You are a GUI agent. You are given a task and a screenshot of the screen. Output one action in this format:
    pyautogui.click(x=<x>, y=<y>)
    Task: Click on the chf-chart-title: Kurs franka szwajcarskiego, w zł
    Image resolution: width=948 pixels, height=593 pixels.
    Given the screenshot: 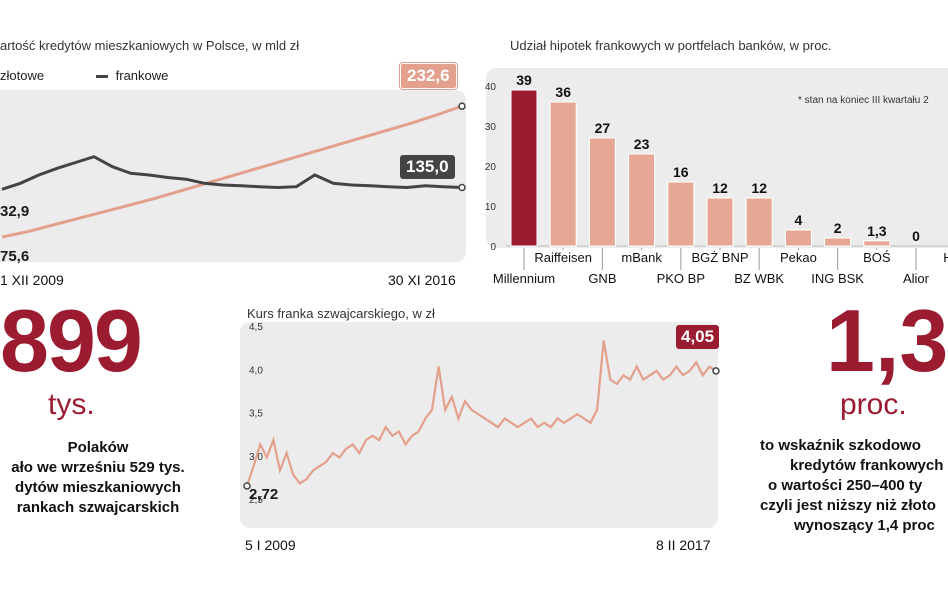 What is the action you would take?
    pyautogui.click(x=341, y=313)
    